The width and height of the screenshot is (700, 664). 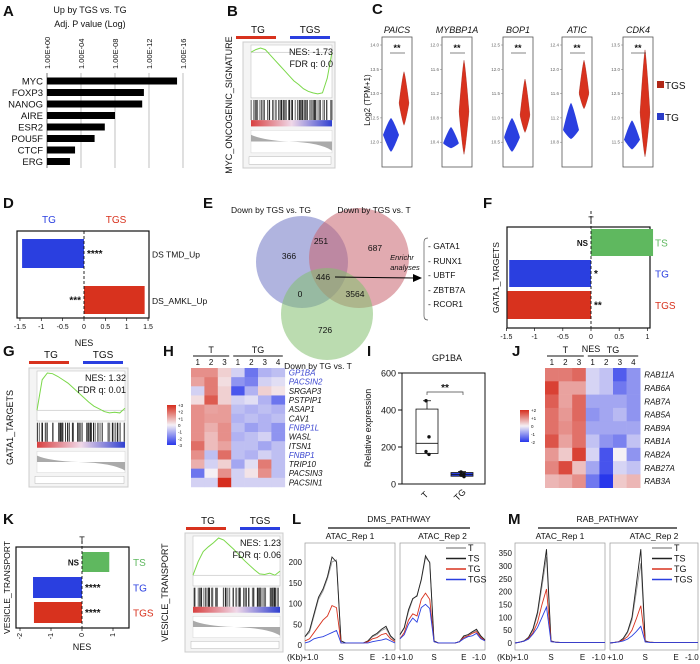 What do you see at coordinates (487, 203) in the screenshot?
I see `panel-letter: F` at bounding box center [487, 203].